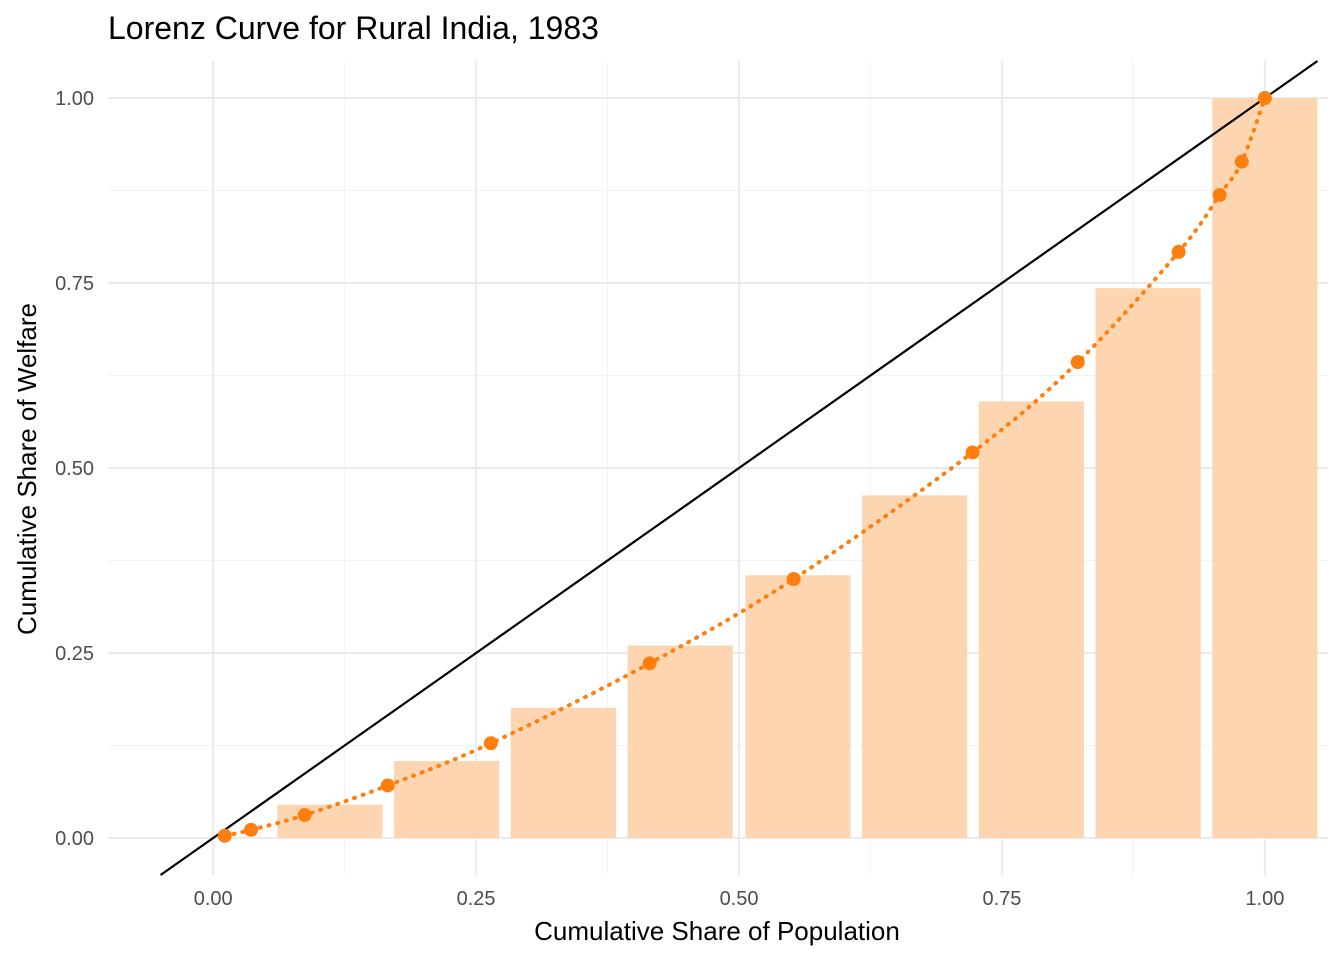  What do you see at coordinates (74, 284) in the screenshot?
I see `y-tick-label: 0.75` at bounding box center [74, 284].